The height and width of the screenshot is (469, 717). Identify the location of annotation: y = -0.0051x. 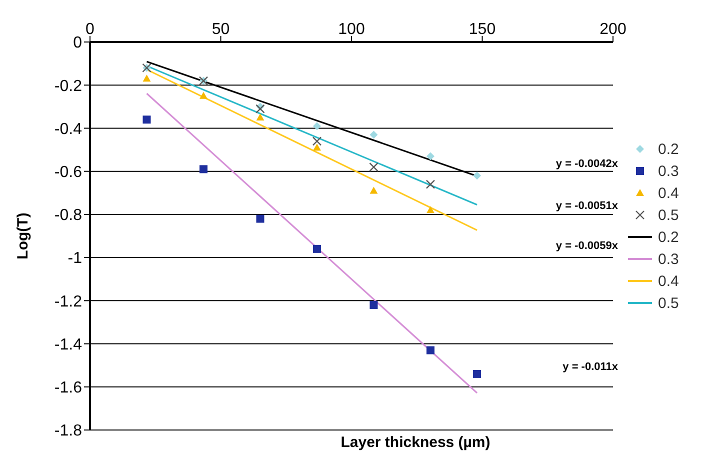
(586, 206).